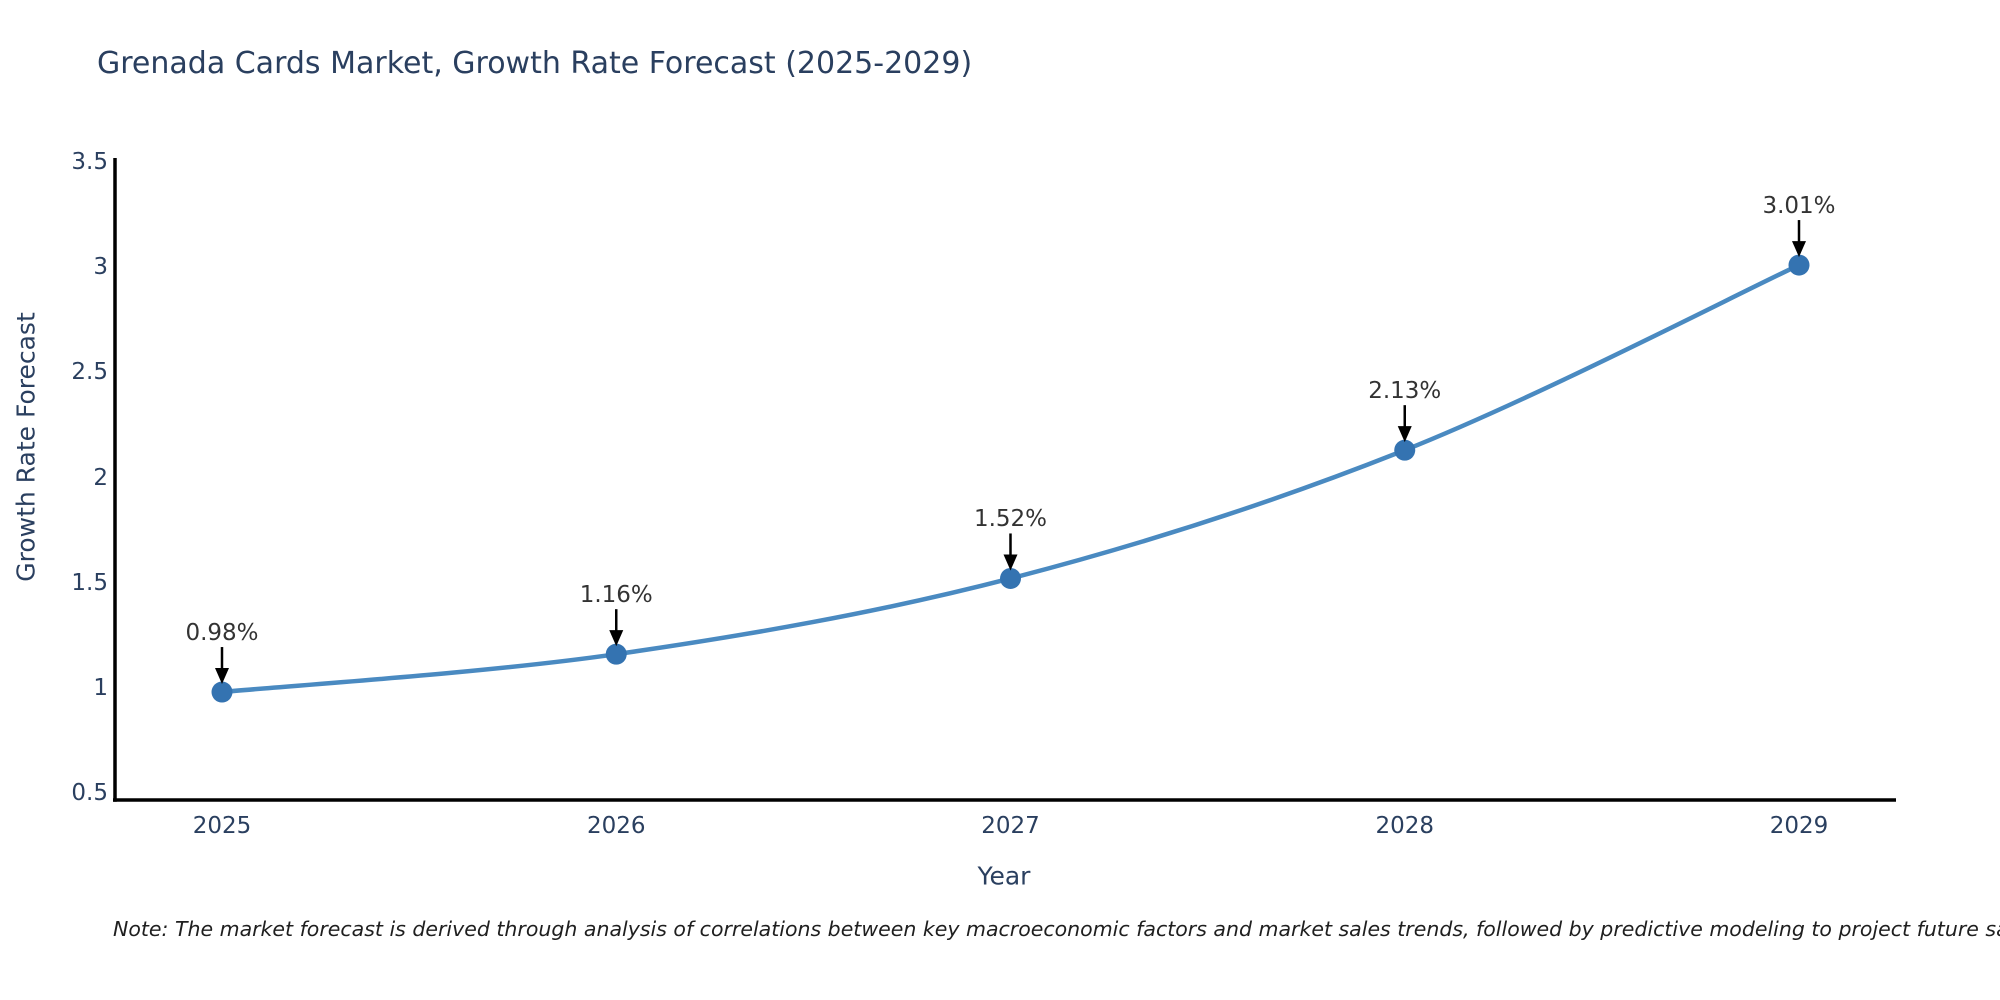 The image size is (2000, 1000). What do you see at coordinates (100, 267) in the screenshot?
I see `y-tick-label: 3` at bounding box center [100, 267].